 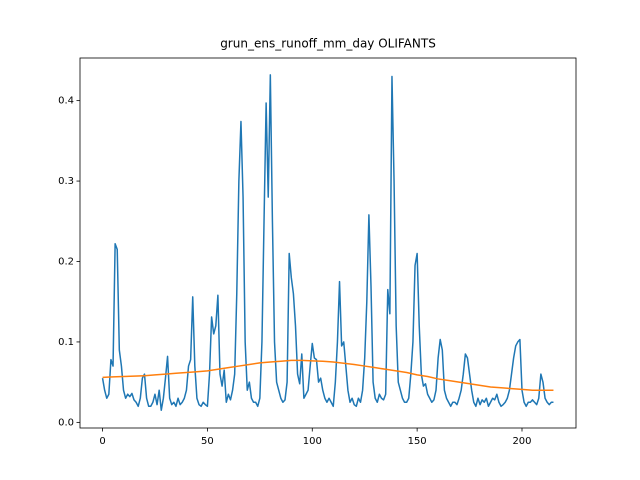 What do you see at coordinates (521, 441) in the screenshot?
I see `x-tick-label: 200` at bounding box center [521, 441].